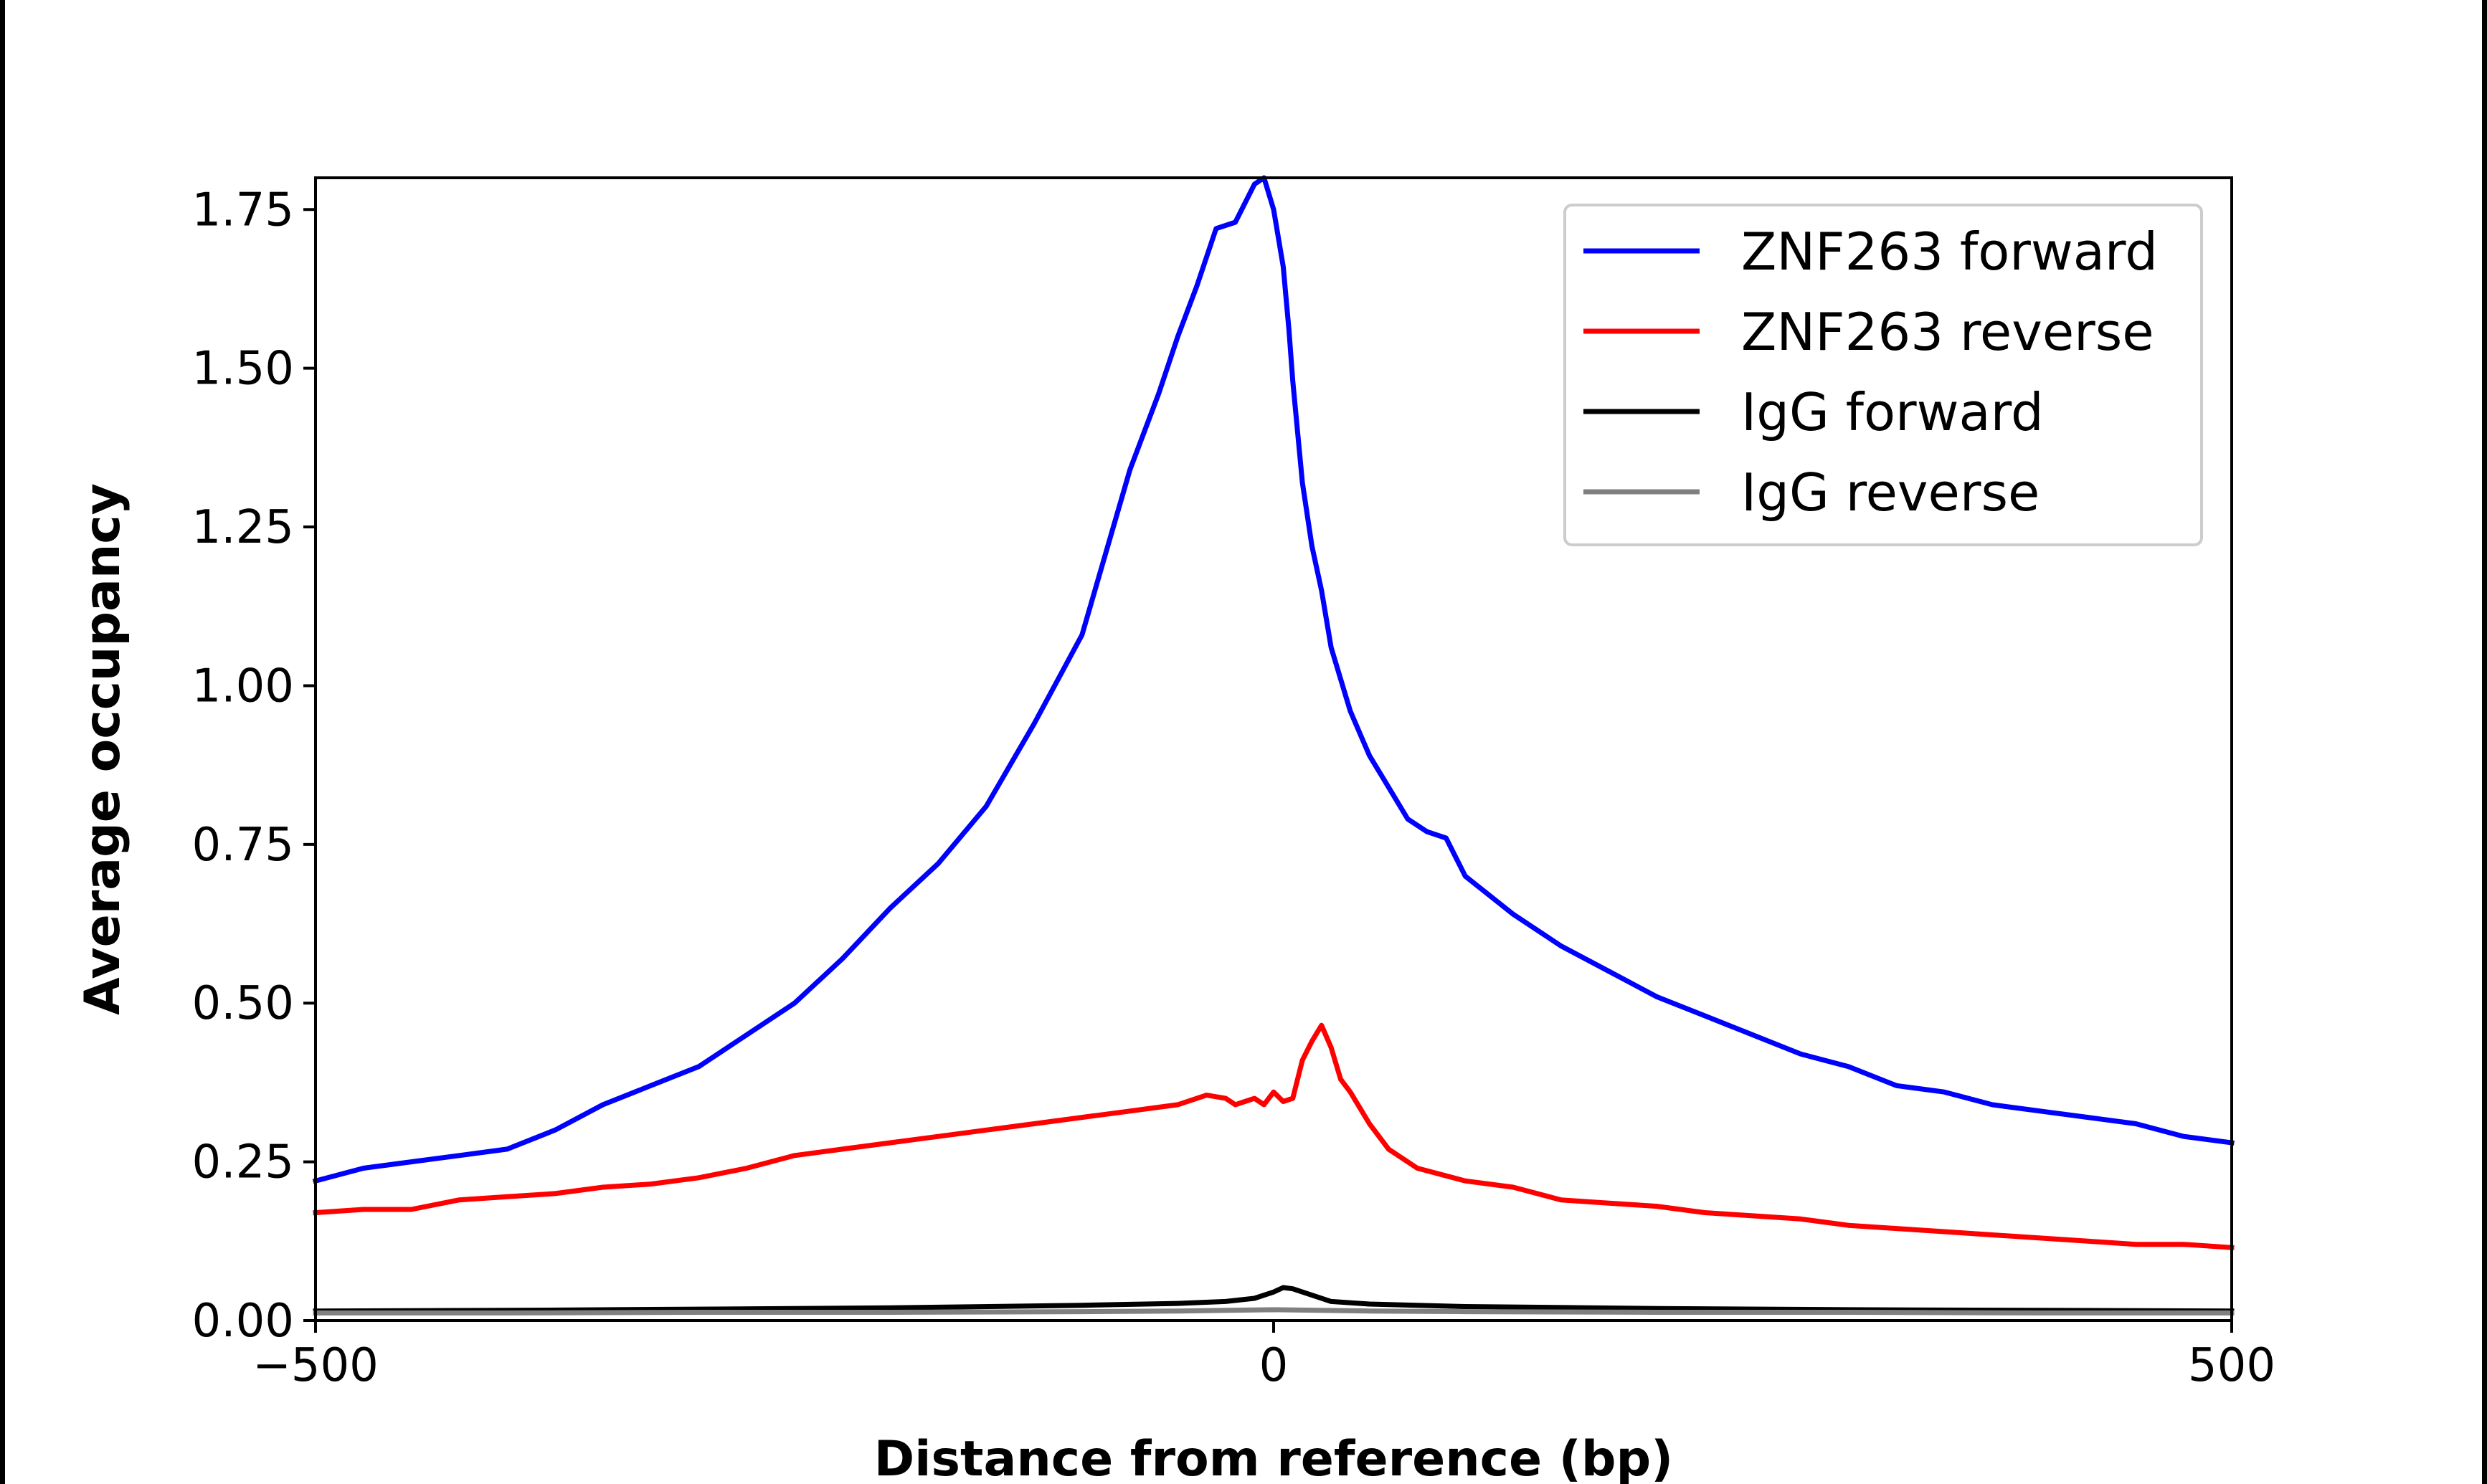 The width and height of the screenshot is (2487, 1484). Describe the element at coordinates (254, 766) in the screenshot. I see `y-axis-ticks: 0.00 0.25 0.50 0.75 1.00 1.25 1.50 1.75` at that location.